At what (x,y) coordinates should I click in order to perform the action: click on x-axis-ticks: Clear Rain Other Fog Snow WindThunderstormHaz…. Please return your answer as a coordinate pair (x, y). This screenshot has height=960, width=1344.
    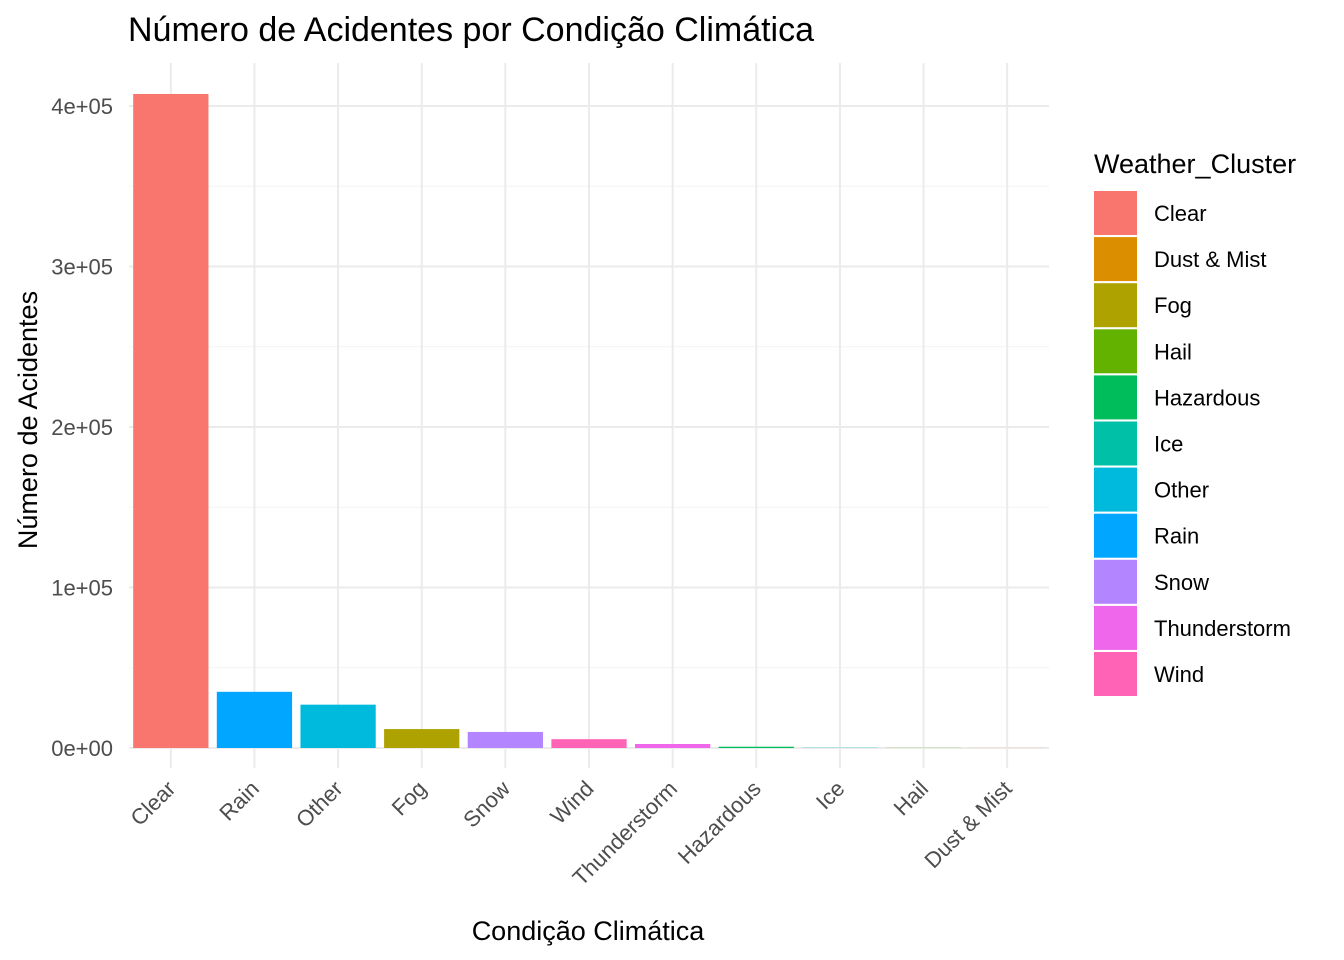
    Looking at the image, I should click on (570, 833).